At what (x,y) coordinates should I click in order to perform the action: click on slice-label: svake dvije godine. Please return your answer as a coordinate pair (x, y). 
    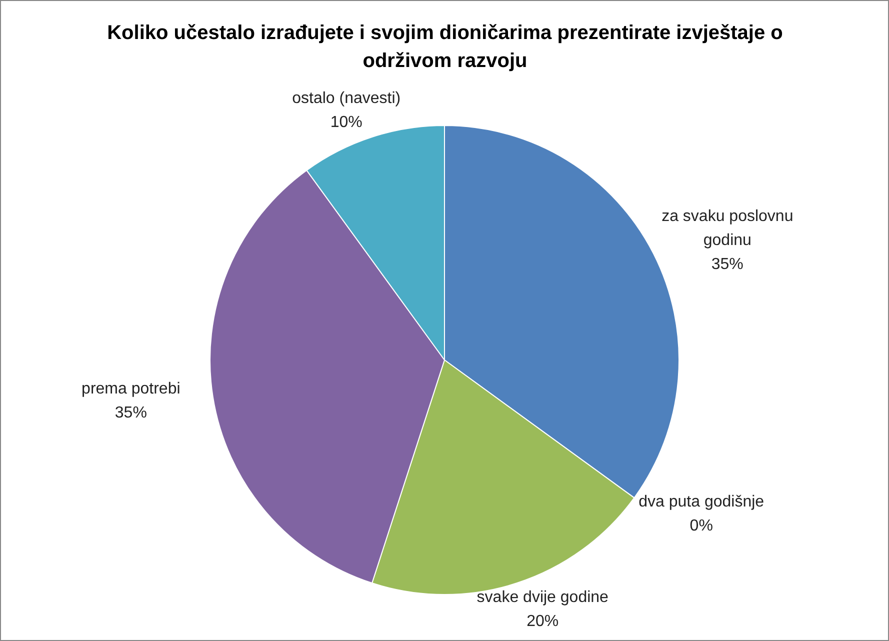
    Looking at the image, I should click on (542, 597).